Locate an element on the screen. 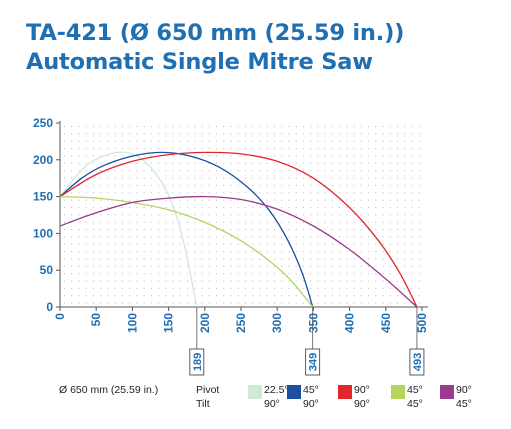 The width and height of the screenshot is (511, 429). cut-marker-label: 493 is located at coordinates (418, 362).